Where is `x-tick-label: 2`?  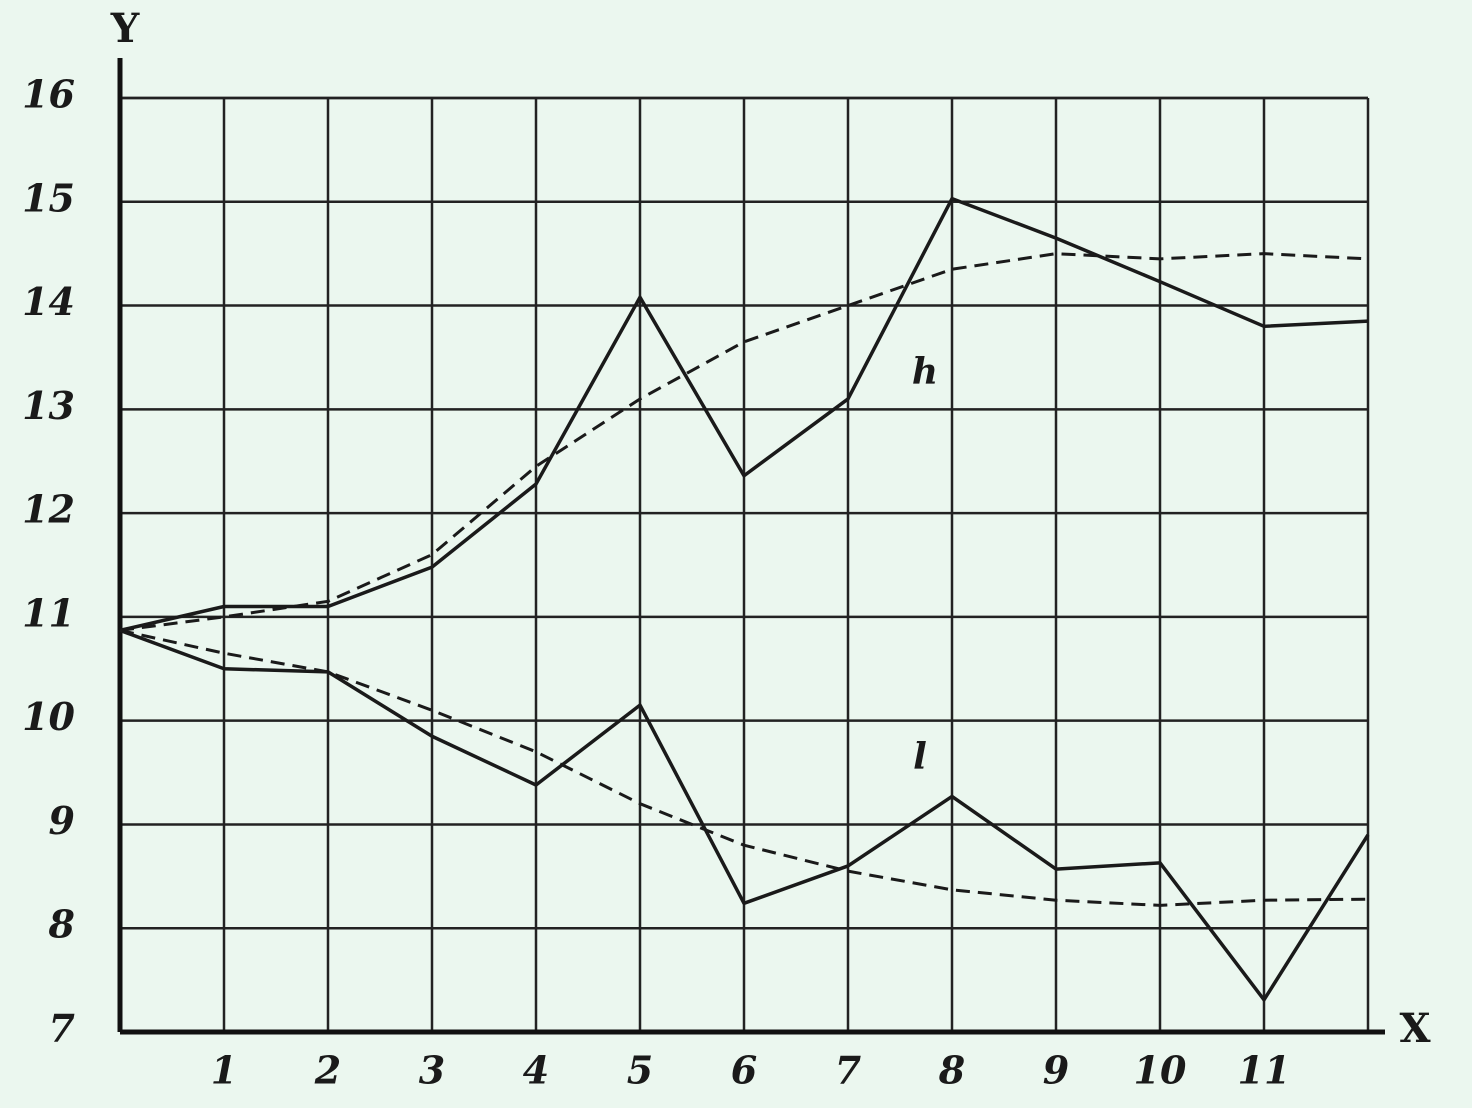 x-tick-label: 2 is located at coordinates (327, 1070).